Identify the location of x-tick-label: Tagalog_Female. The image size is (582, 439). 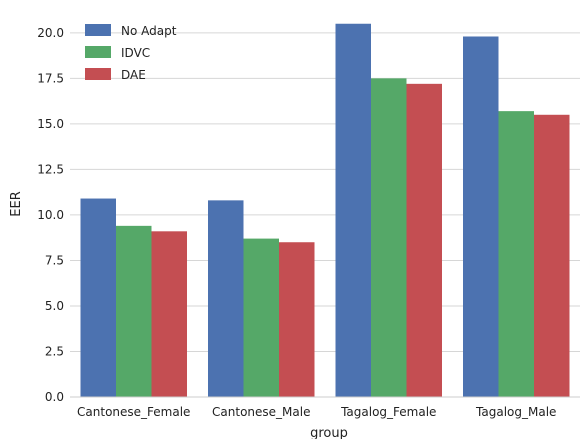
(388, 412).